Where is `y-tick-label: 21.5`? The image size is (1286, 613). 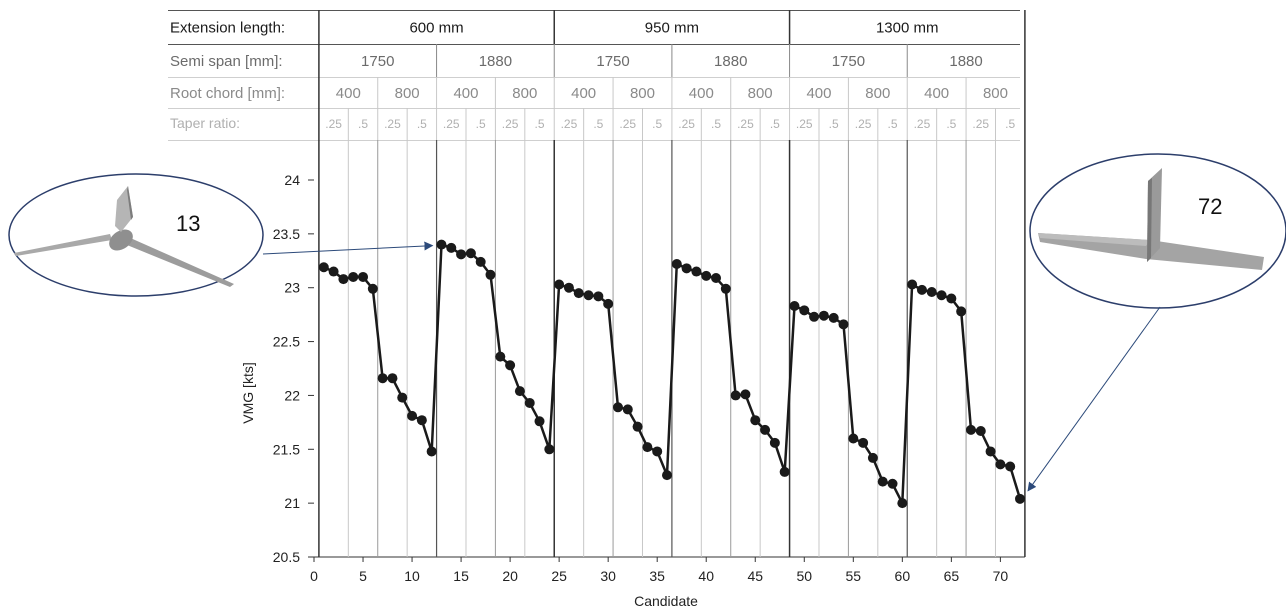
y-tick-label: 21.5 is located at coordinates (286, 449).